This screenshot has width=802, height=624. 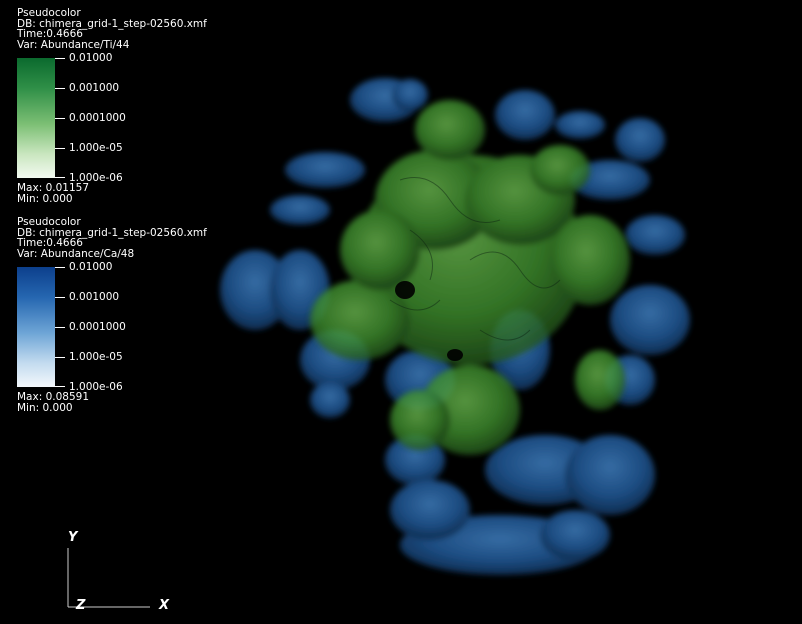 What do you see at coordinates (73, 537) in the screenshot?
I see `y-axis-label: Y` at bounding box center [73, 537].